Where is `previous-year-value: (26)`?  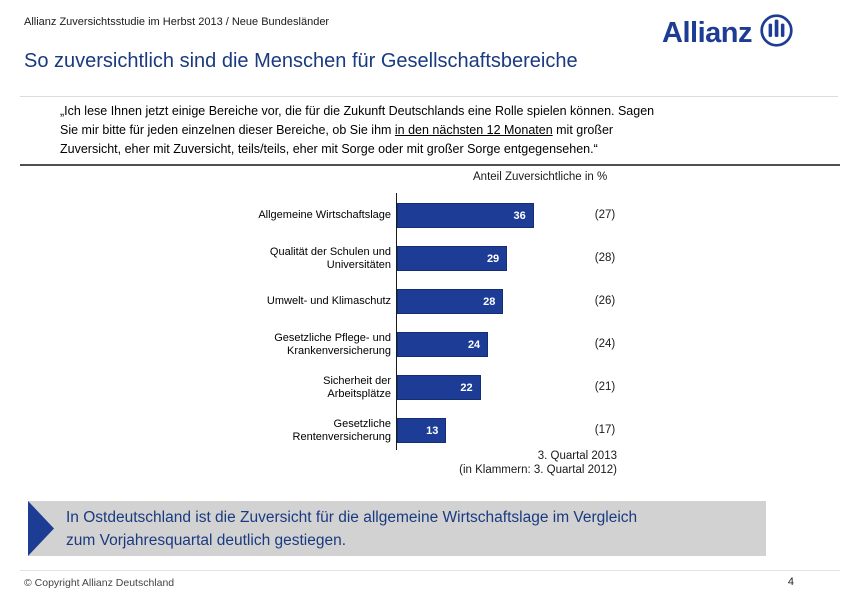 previous-year-value: (26) is located at coordinates (605, 301).